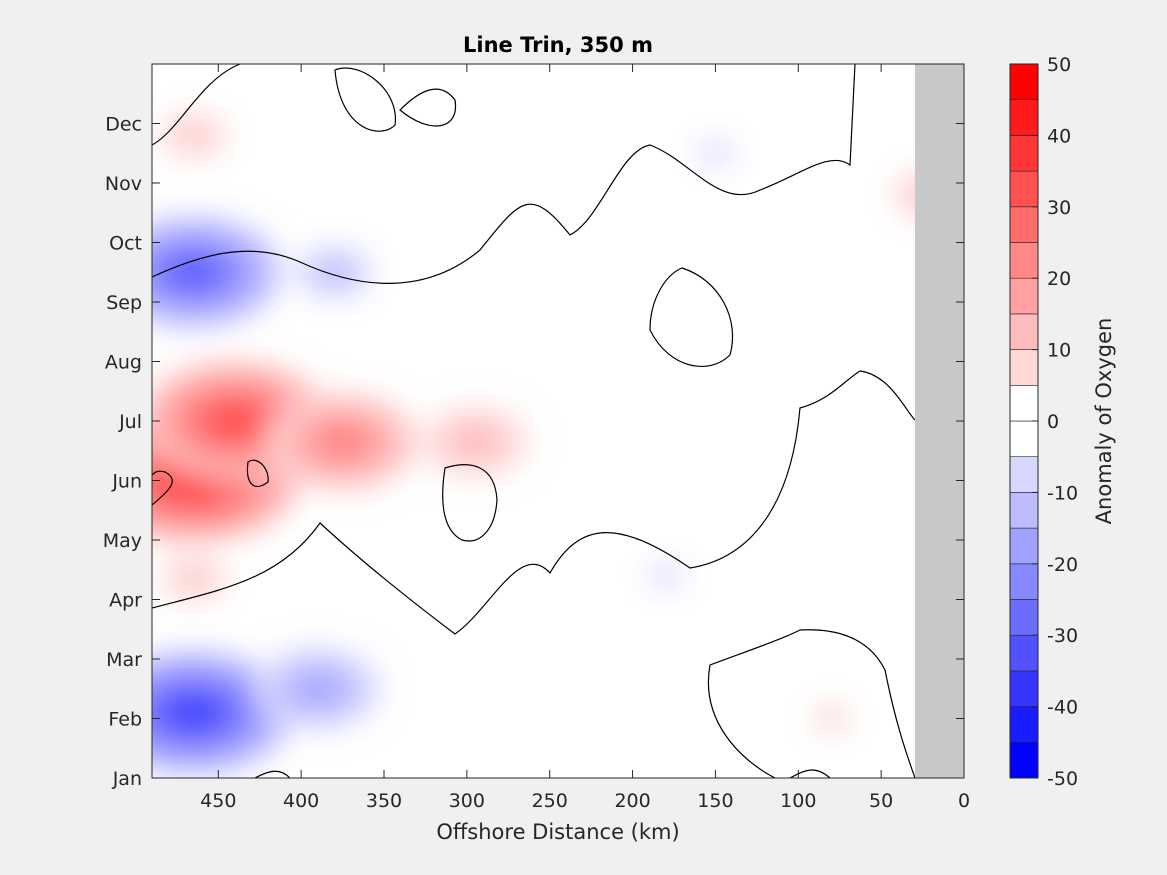 This screenshot has width=1167, height=875. I want to click on colorbar-tick-label: 40, so click(1059, 136).